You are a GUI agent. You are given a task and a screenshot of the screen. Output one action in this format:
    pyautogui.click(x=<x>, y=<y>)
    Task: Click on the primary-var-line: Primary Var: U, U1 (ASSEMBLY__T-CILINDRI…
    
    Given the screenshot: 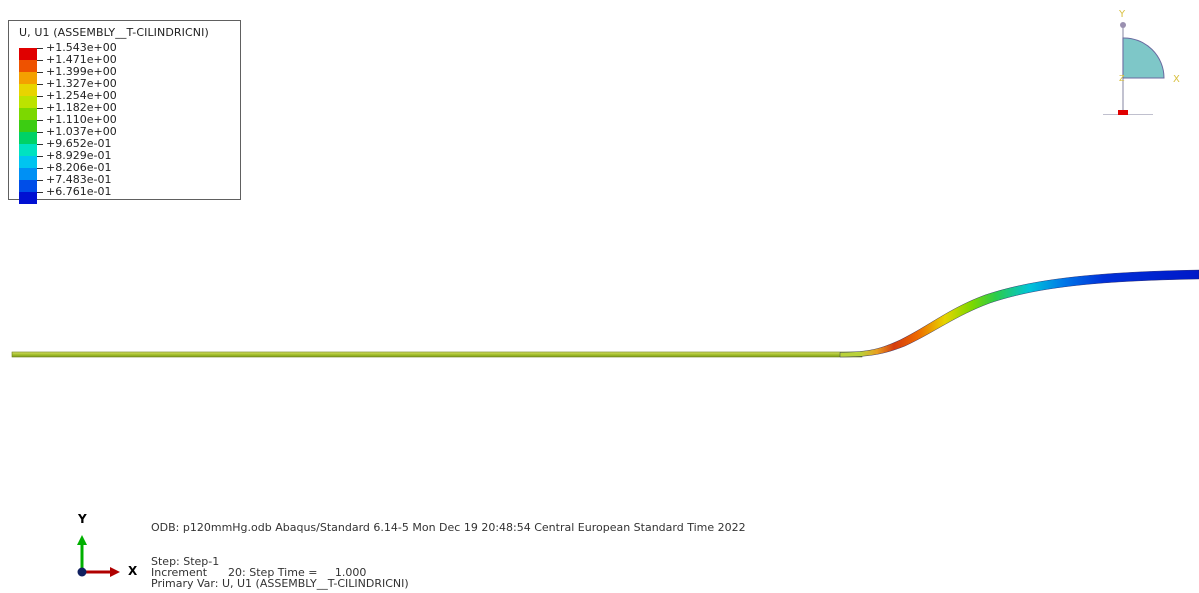 What is the action you would take?
    pyautogui.click(x=280, y=583)
    